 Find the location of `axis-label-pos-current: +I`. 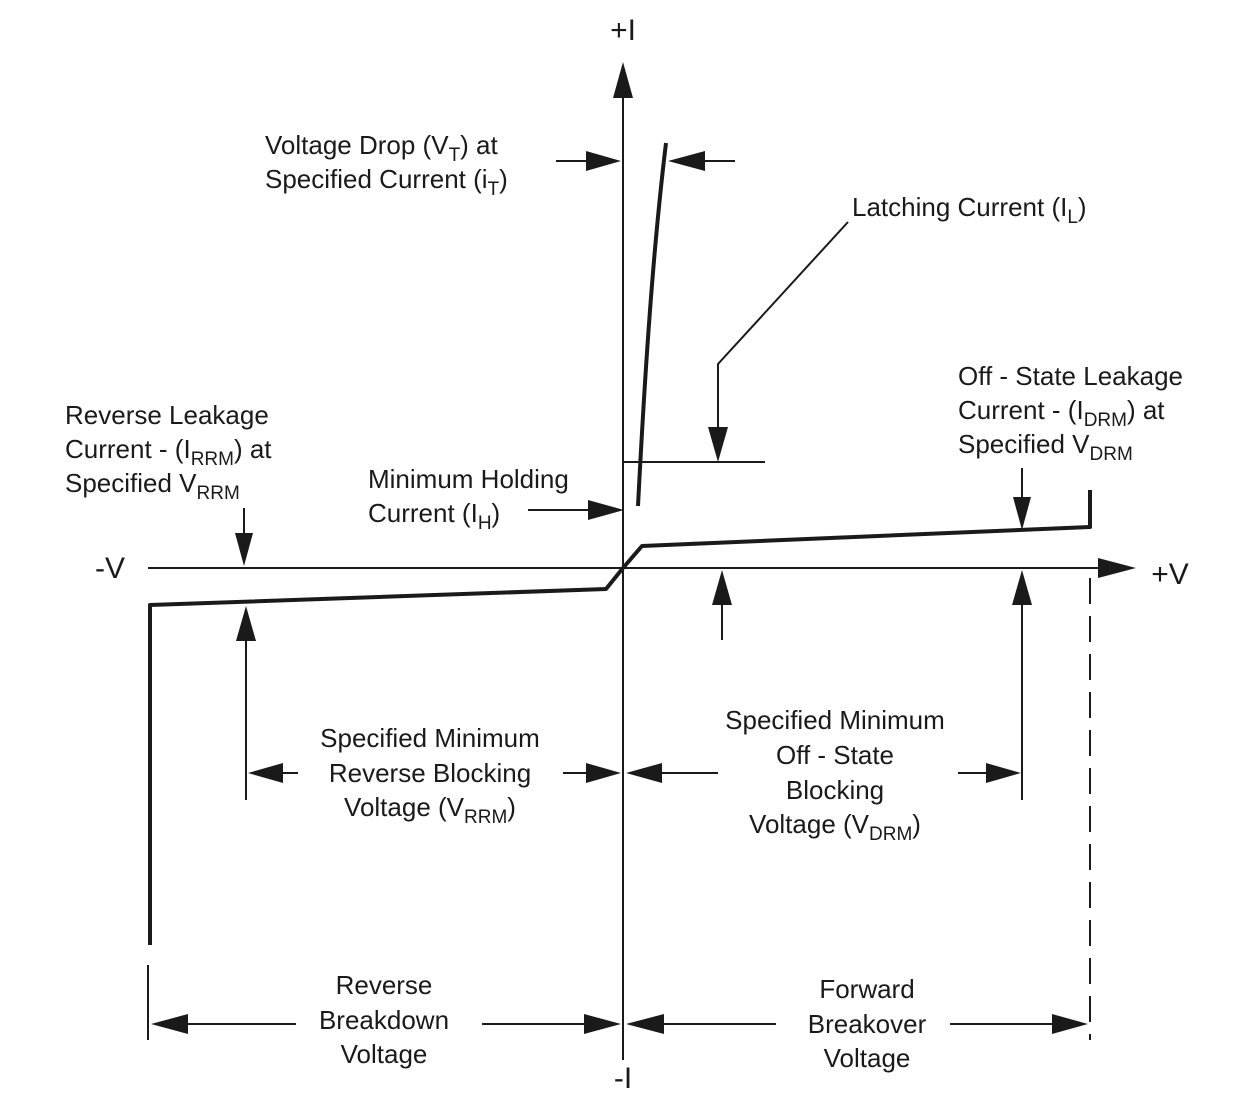

axis-label-pos-current: +I is located at coordinates (623, 30).